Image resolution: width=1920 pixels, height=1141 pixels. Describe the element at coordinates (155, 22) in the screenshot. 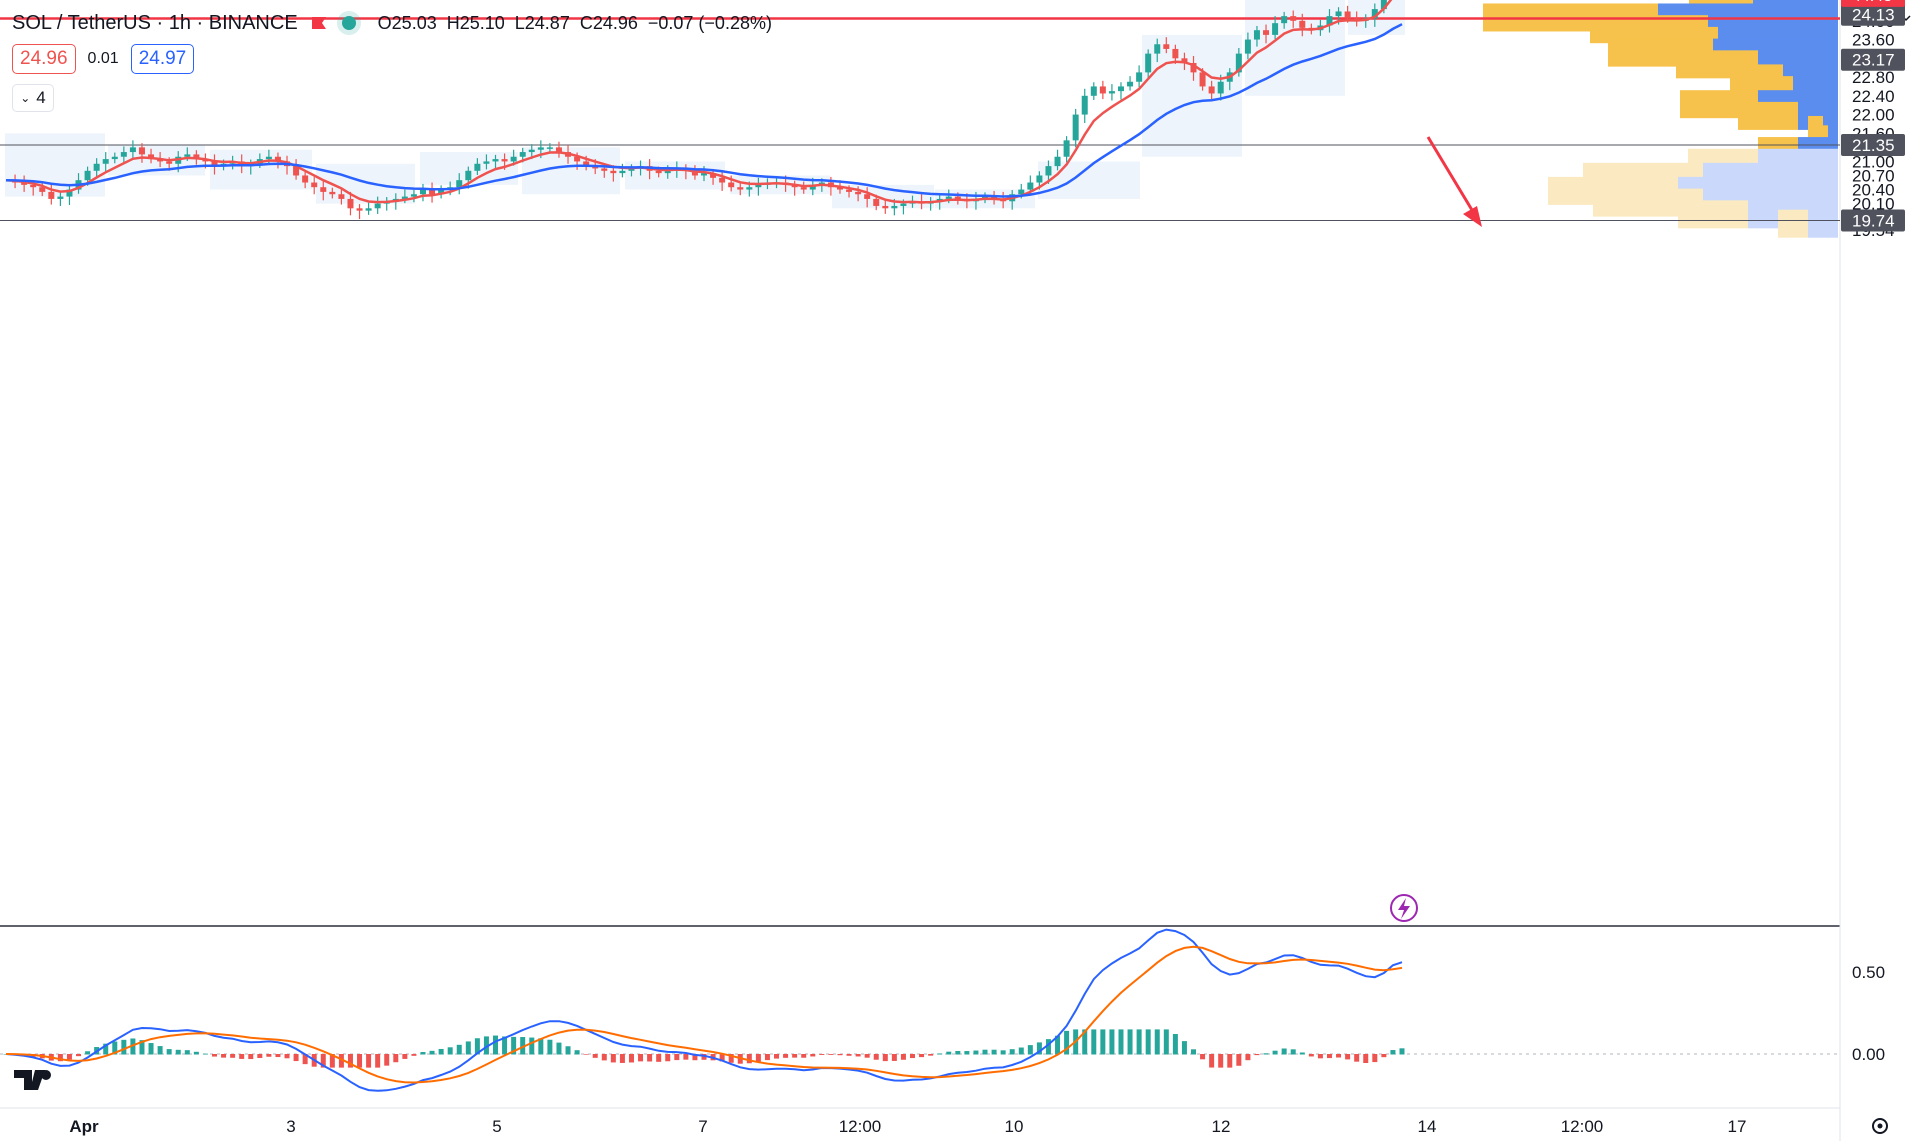

I see `symbol-title: SOL / TetherUS · 1h · BINANCE` at that location.